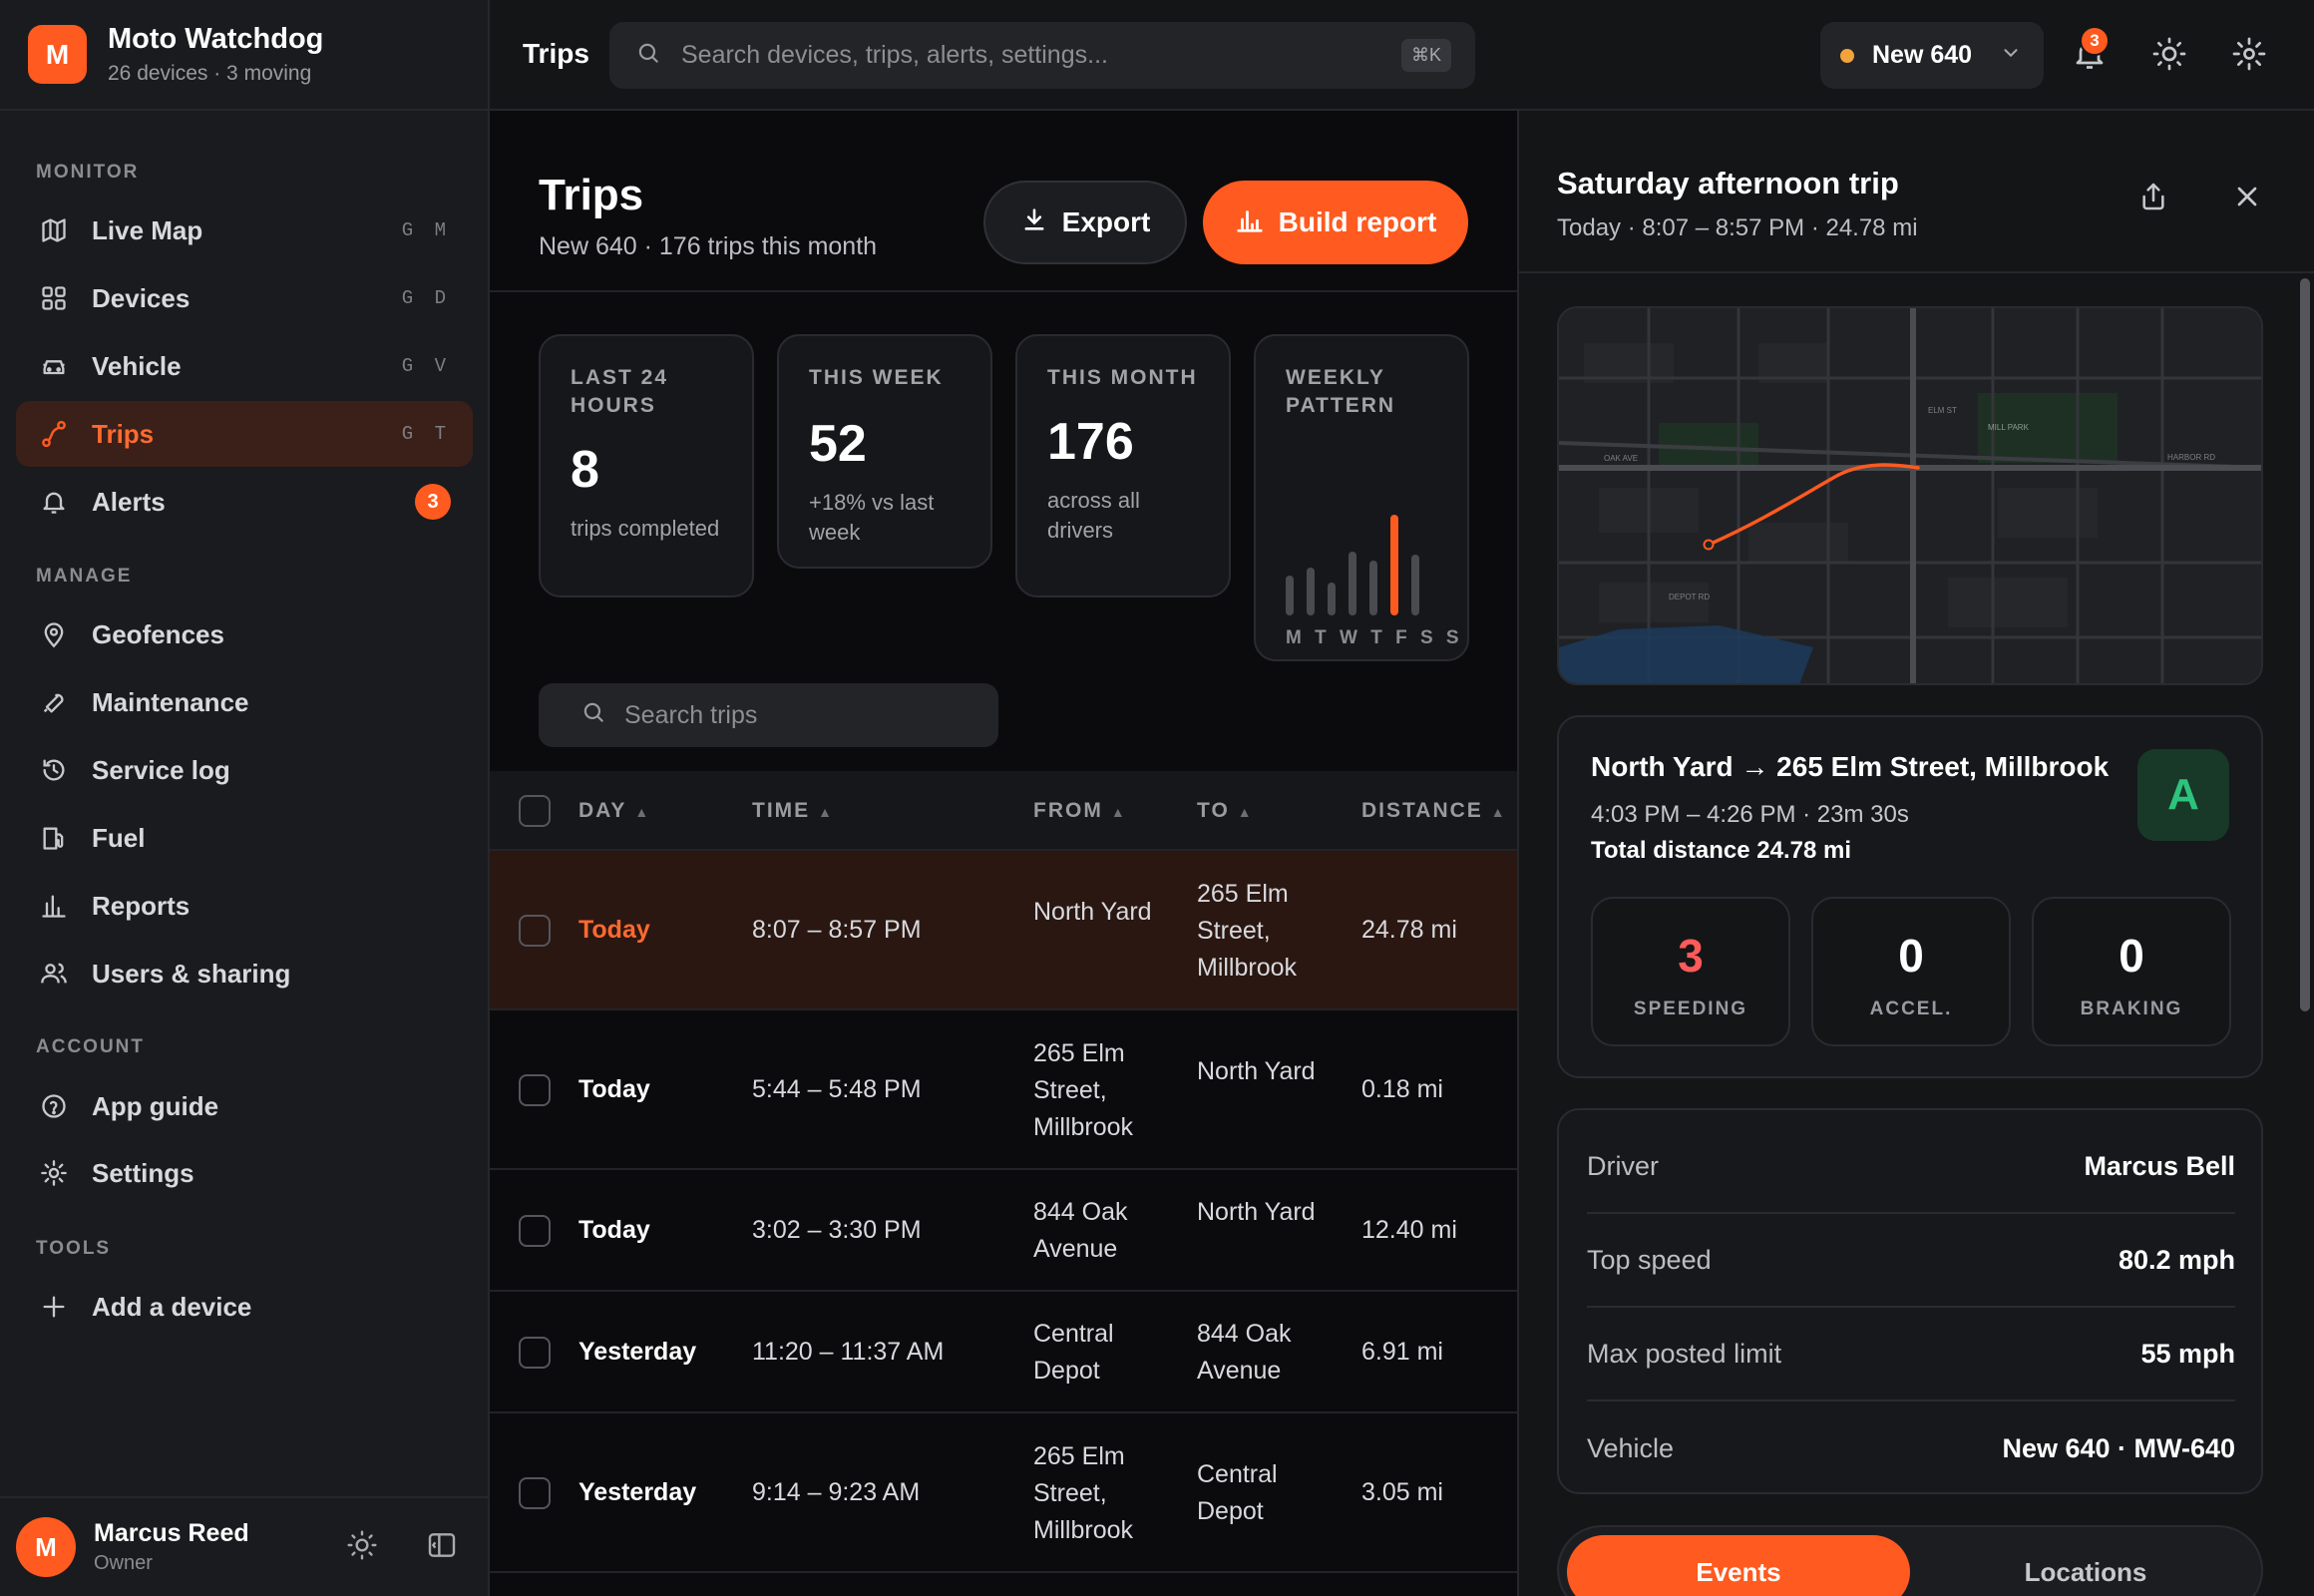 This screenshot has height=1596, width=2314. I want to click on trip-search-input: Search trips, so click(768, 715).